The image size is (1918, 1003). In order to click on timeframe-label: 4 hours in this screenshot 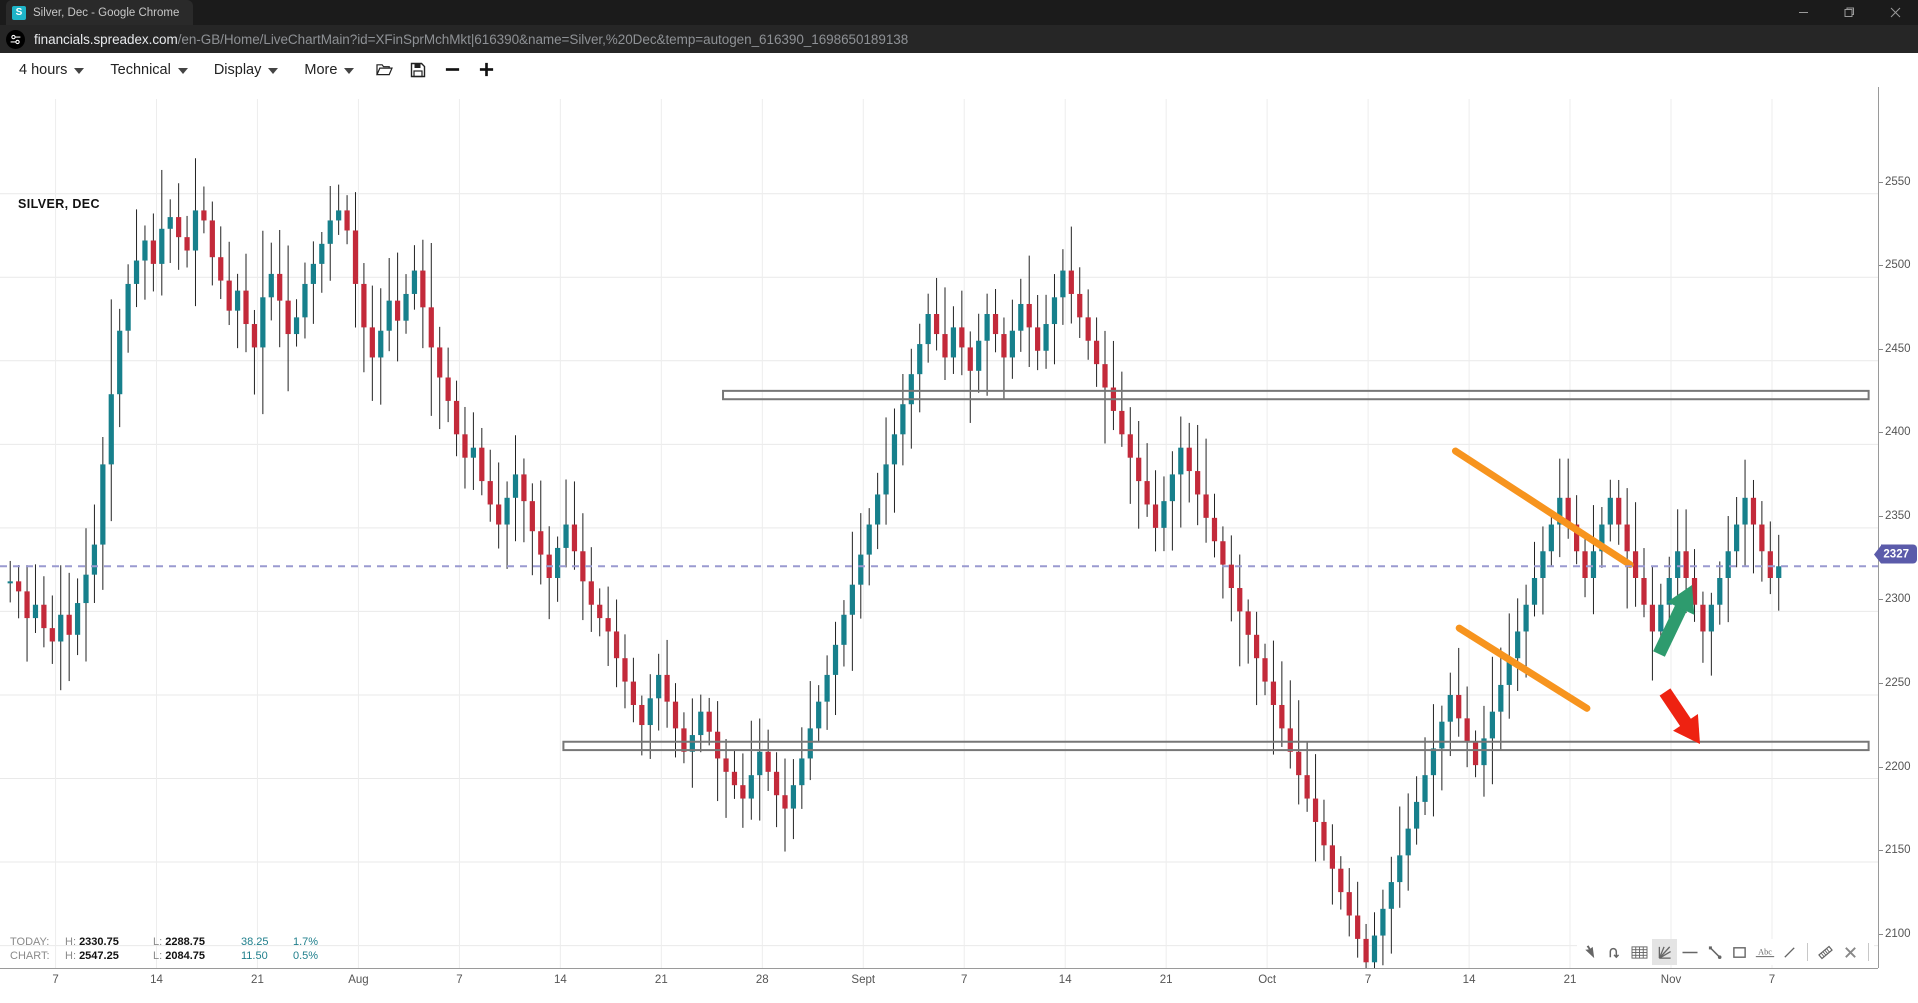, I will do `click(43, 69)`.